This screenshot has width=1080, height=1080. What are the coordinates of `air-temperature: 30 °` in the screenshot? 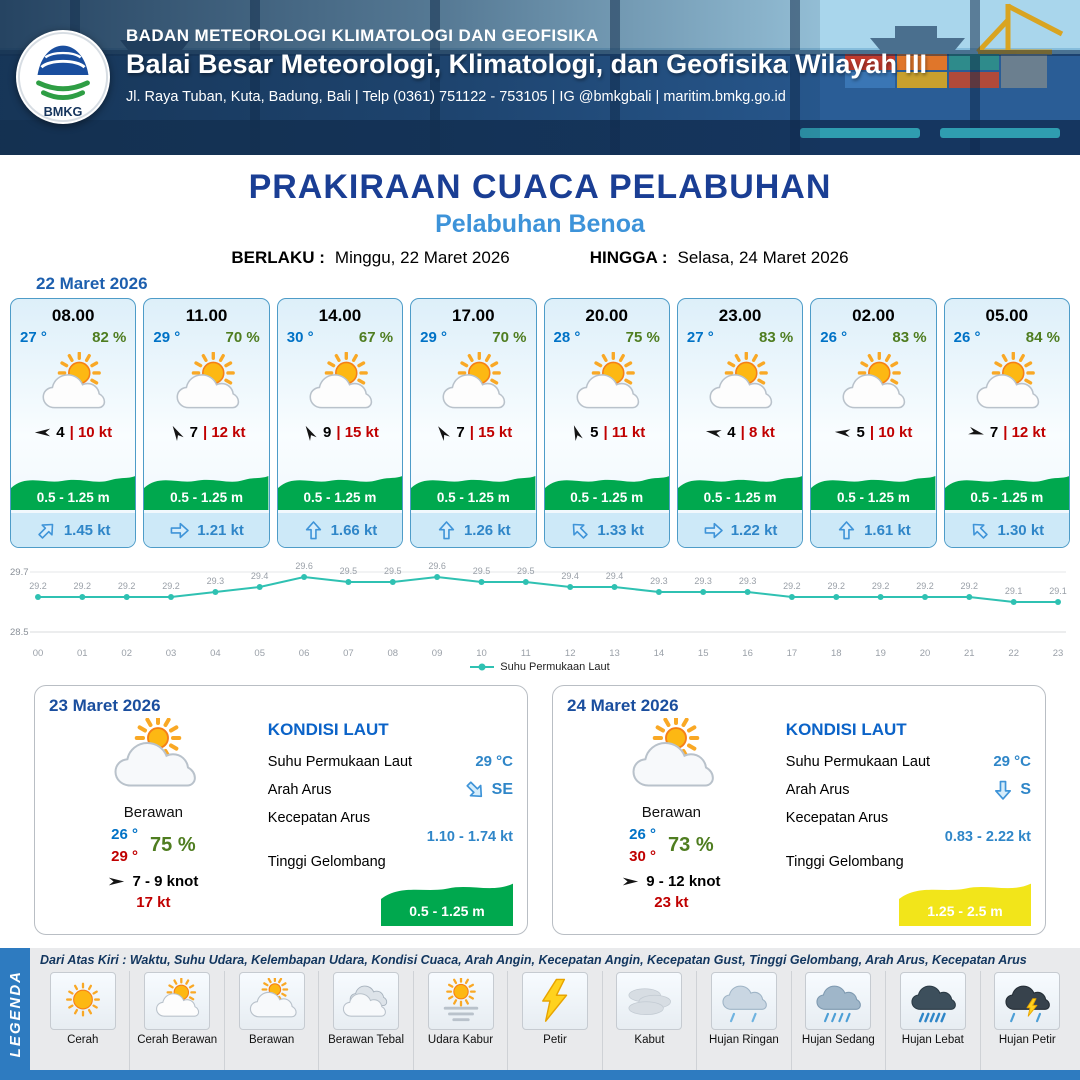 It's located at (300, 337).